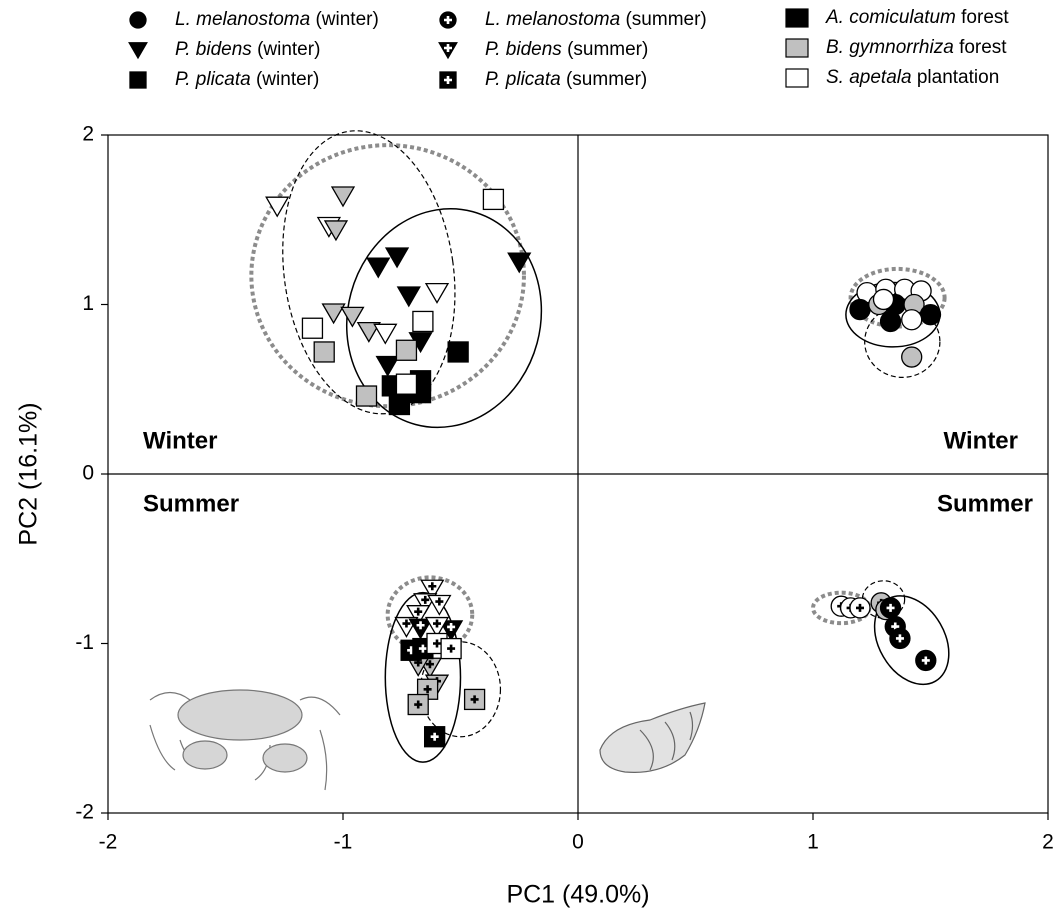 The width and height of the screenshot is (1063, 920). I want to click on legend-habitat-species: A. comiculatum, so click(890, 17).